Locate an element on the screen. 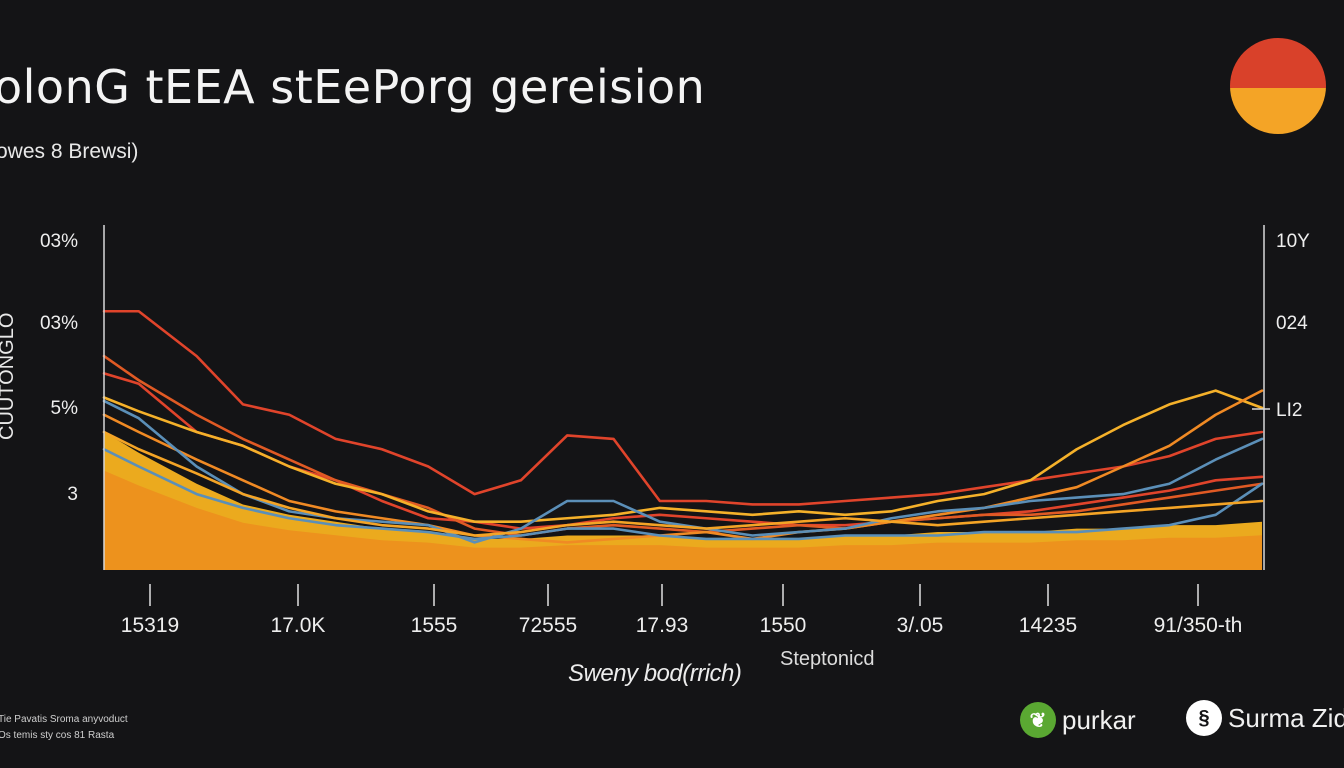 The width and height of the screenshot is (1344, 768). chart-subtitle: owes 8 Brewsi) is located at coordinates (69, 151).